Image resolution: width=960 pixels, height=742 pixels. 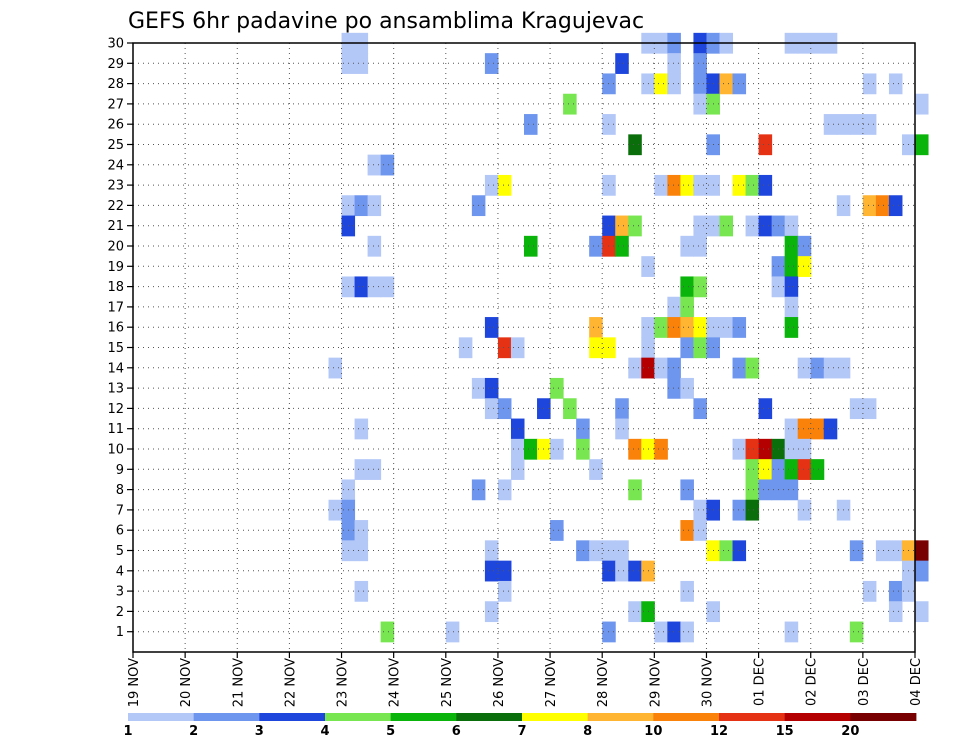 What do you see at coordinates (447, 682) in the screenshot?
I see `x-tick-label: 25 NOV` at bounding box center [447, 682].